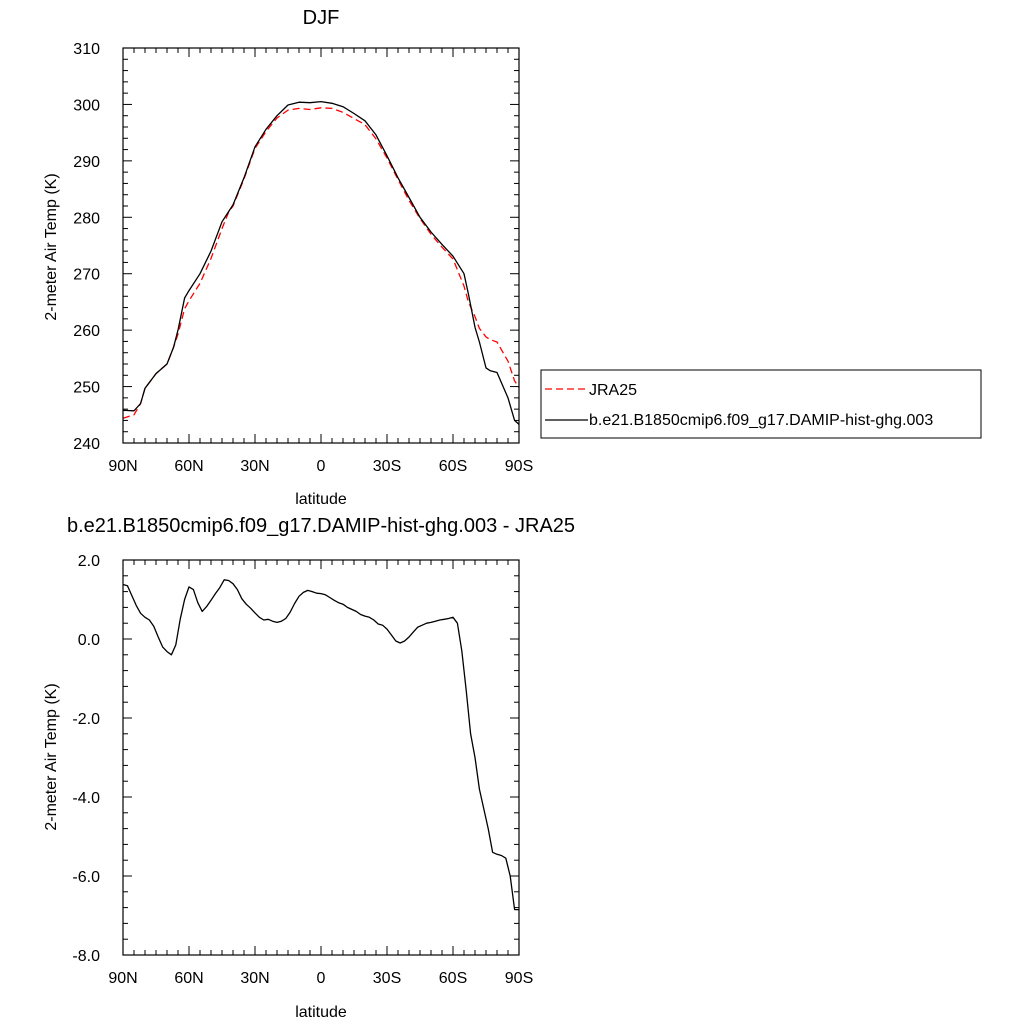 The image size is (1024, 1024). Describe the element at coordinates (86, 388) in the screenshot. I see `y-tick-label: 250` at that location.